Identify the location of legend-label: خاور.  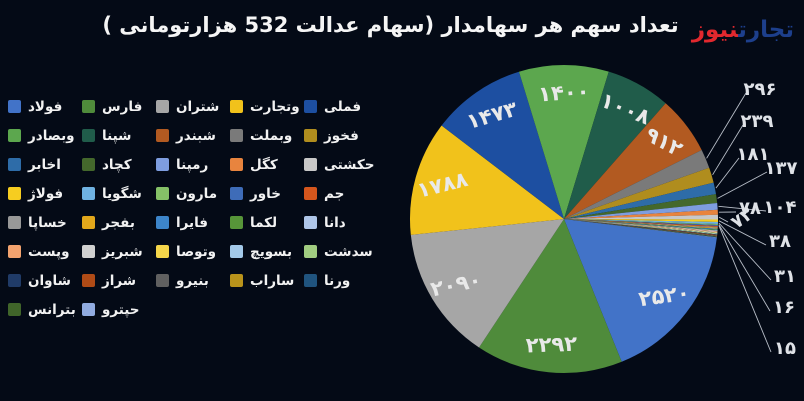
(265, 193).